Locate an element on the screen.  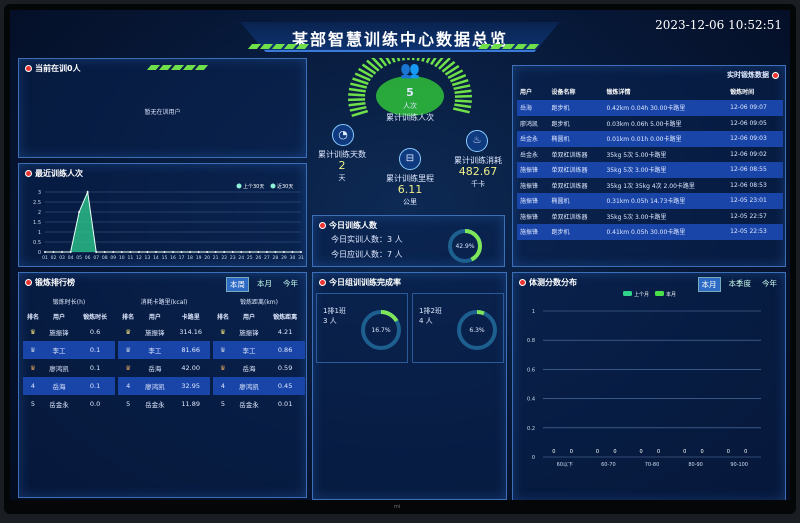
cell: 岳海 is located at coordinates (155, 369).